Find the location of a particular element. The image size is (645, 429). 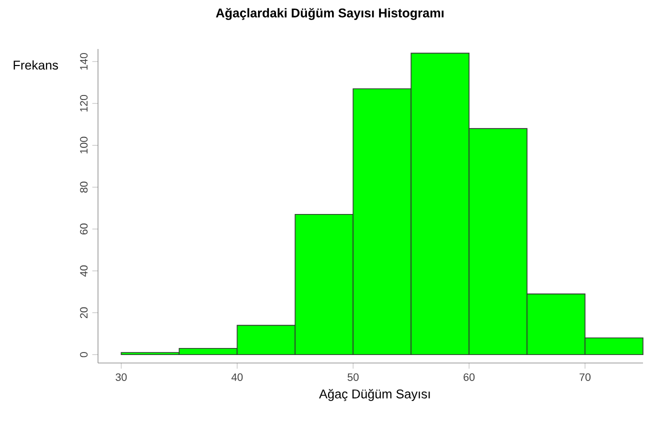

y-tick-label: 0 is located at coordinates (84, 355).